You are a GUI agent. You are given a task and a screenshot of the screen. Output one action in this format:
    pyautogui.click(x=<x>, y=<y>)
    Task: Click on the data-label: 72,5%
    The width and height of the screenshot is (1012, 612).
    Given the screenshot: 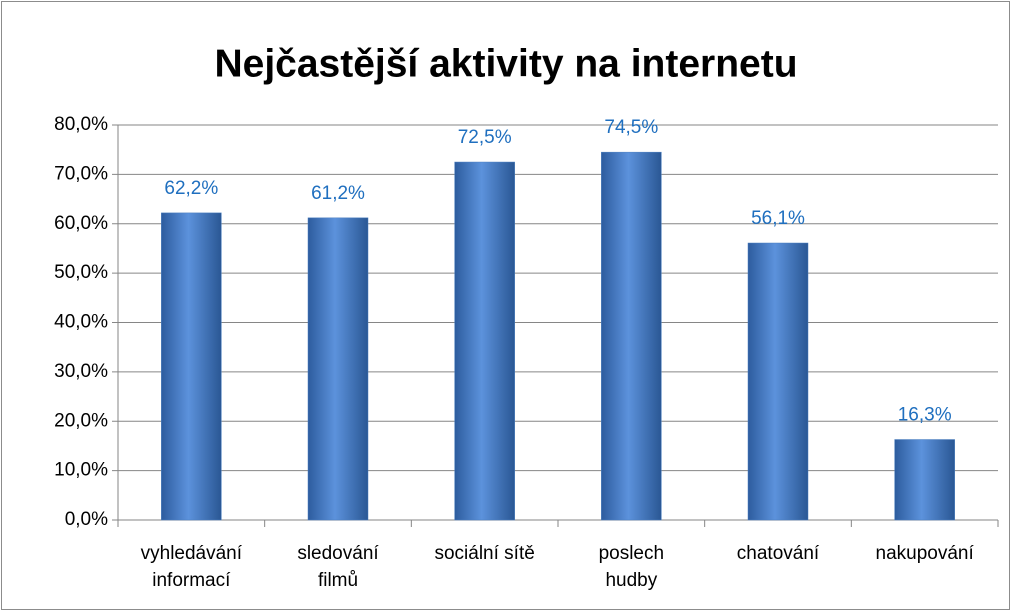 What is the action you would take?
    pyautogui.click(x=485, y=137)
    